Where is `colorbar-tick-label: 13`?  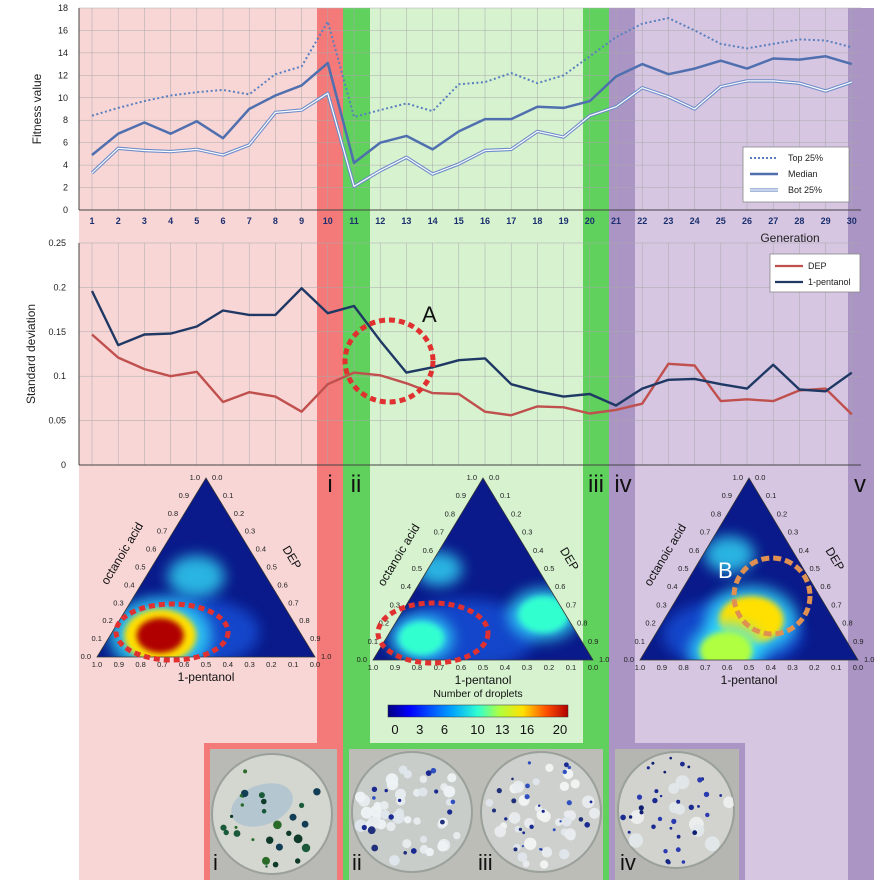 colorbar-tick-label: 13 is located at coordinates (502, 729).